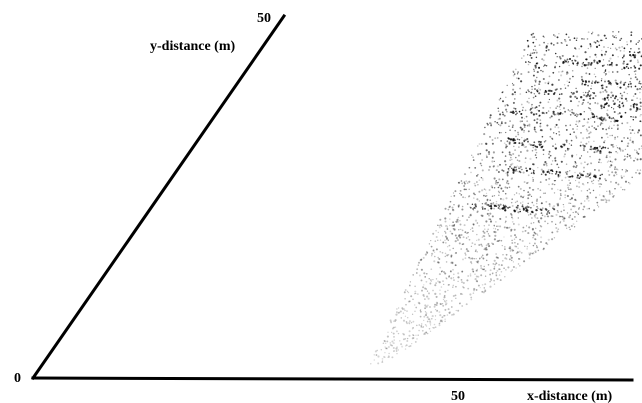 This screenshot has height=403, width=642. Describe the element at coordinates (192, 46) in the screenshot. I see `y-axis-title: y-distance (m)` at that location.